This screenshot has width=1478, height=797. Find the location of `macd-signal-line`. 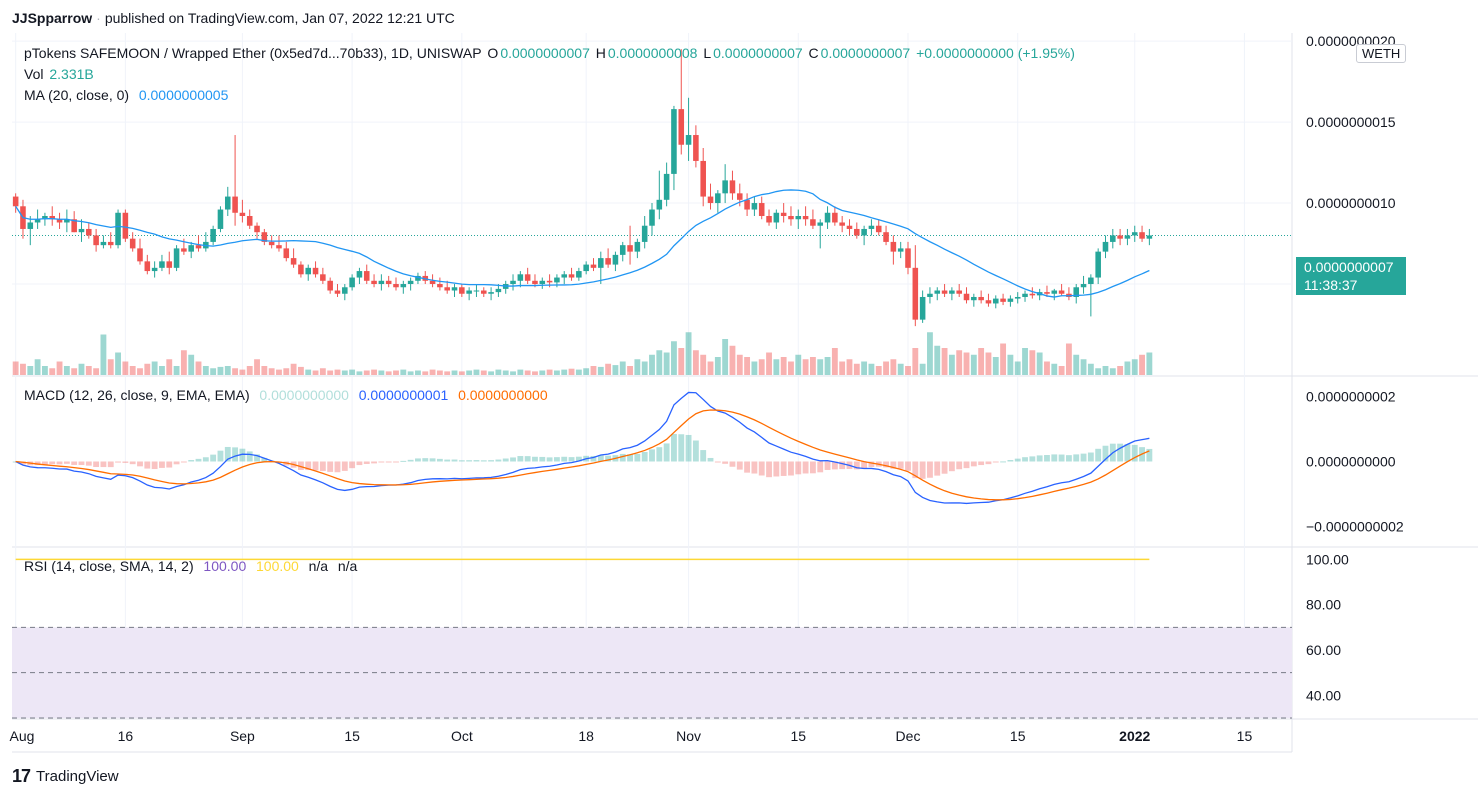

macd-signal-line is located at coordinates (582, 455).